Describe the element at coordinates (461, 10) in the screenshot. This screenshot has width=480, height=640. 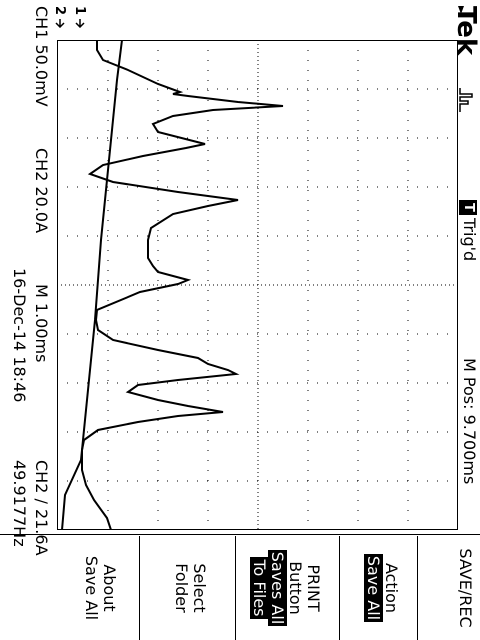
I see `trigger-position-arrow-icon` at that location.